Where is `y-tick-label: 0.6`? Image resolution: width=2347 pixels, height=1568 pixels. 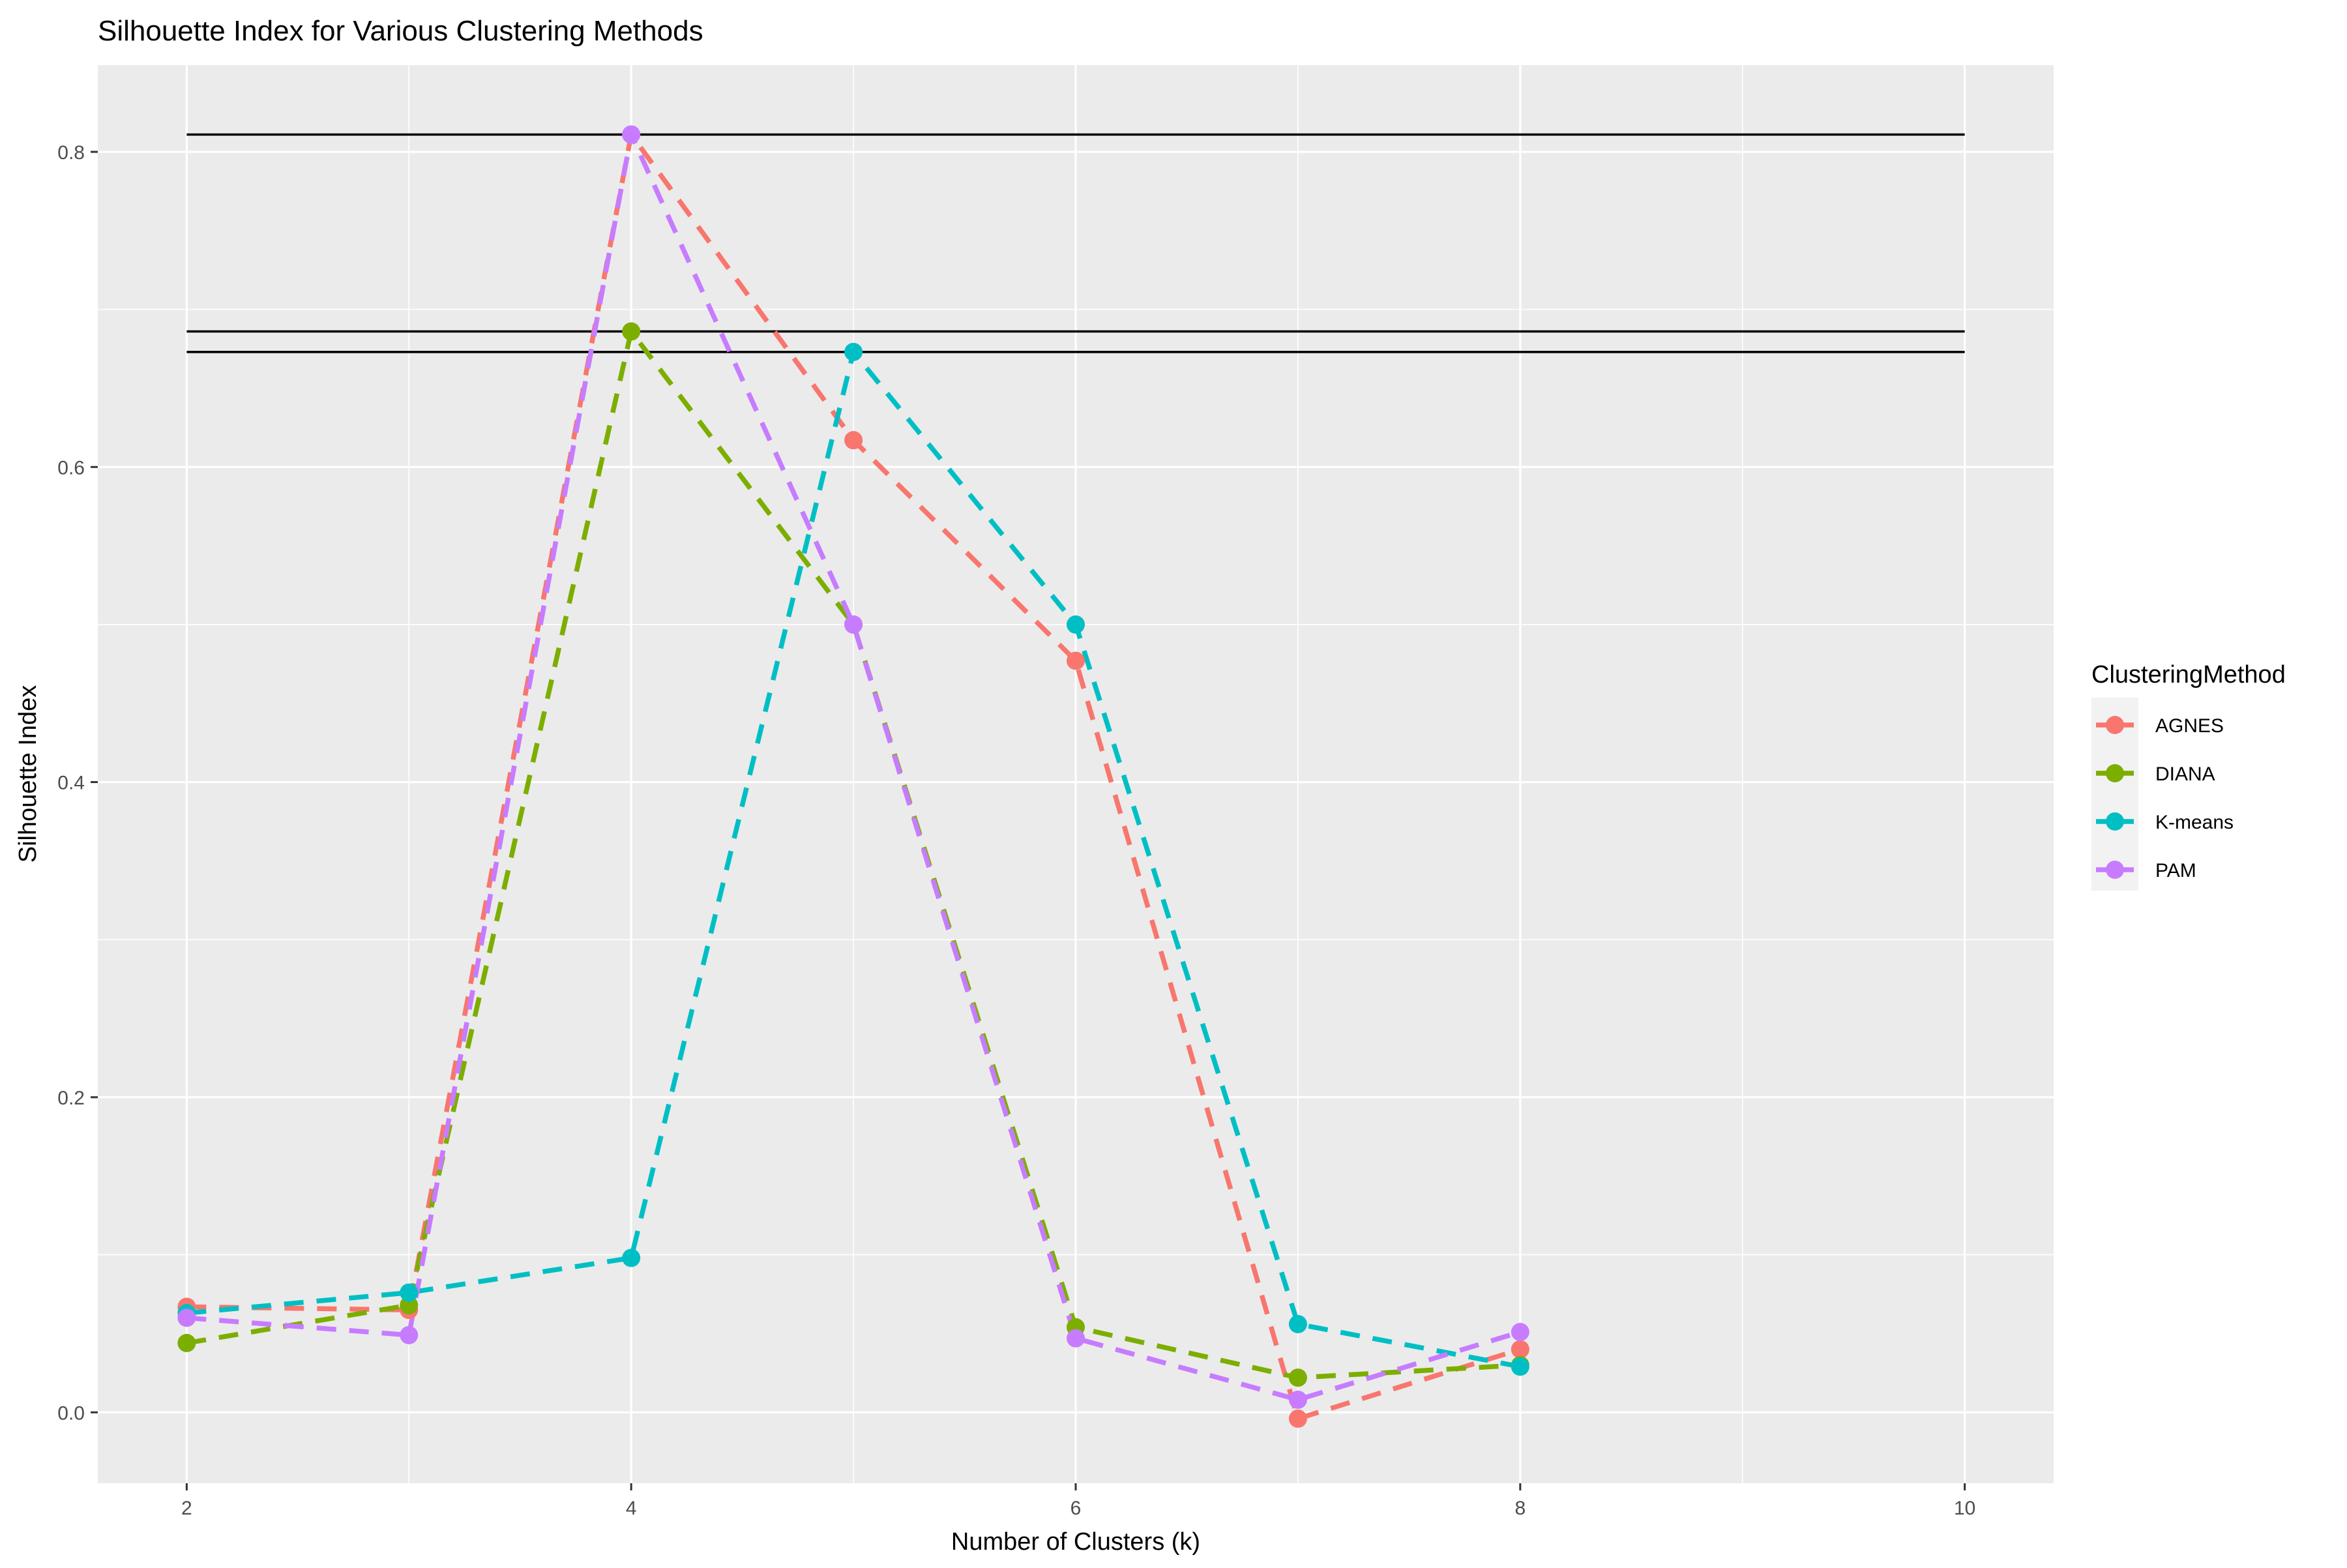 y-tick-label: 0.6 is located at coordinates (71, 468).